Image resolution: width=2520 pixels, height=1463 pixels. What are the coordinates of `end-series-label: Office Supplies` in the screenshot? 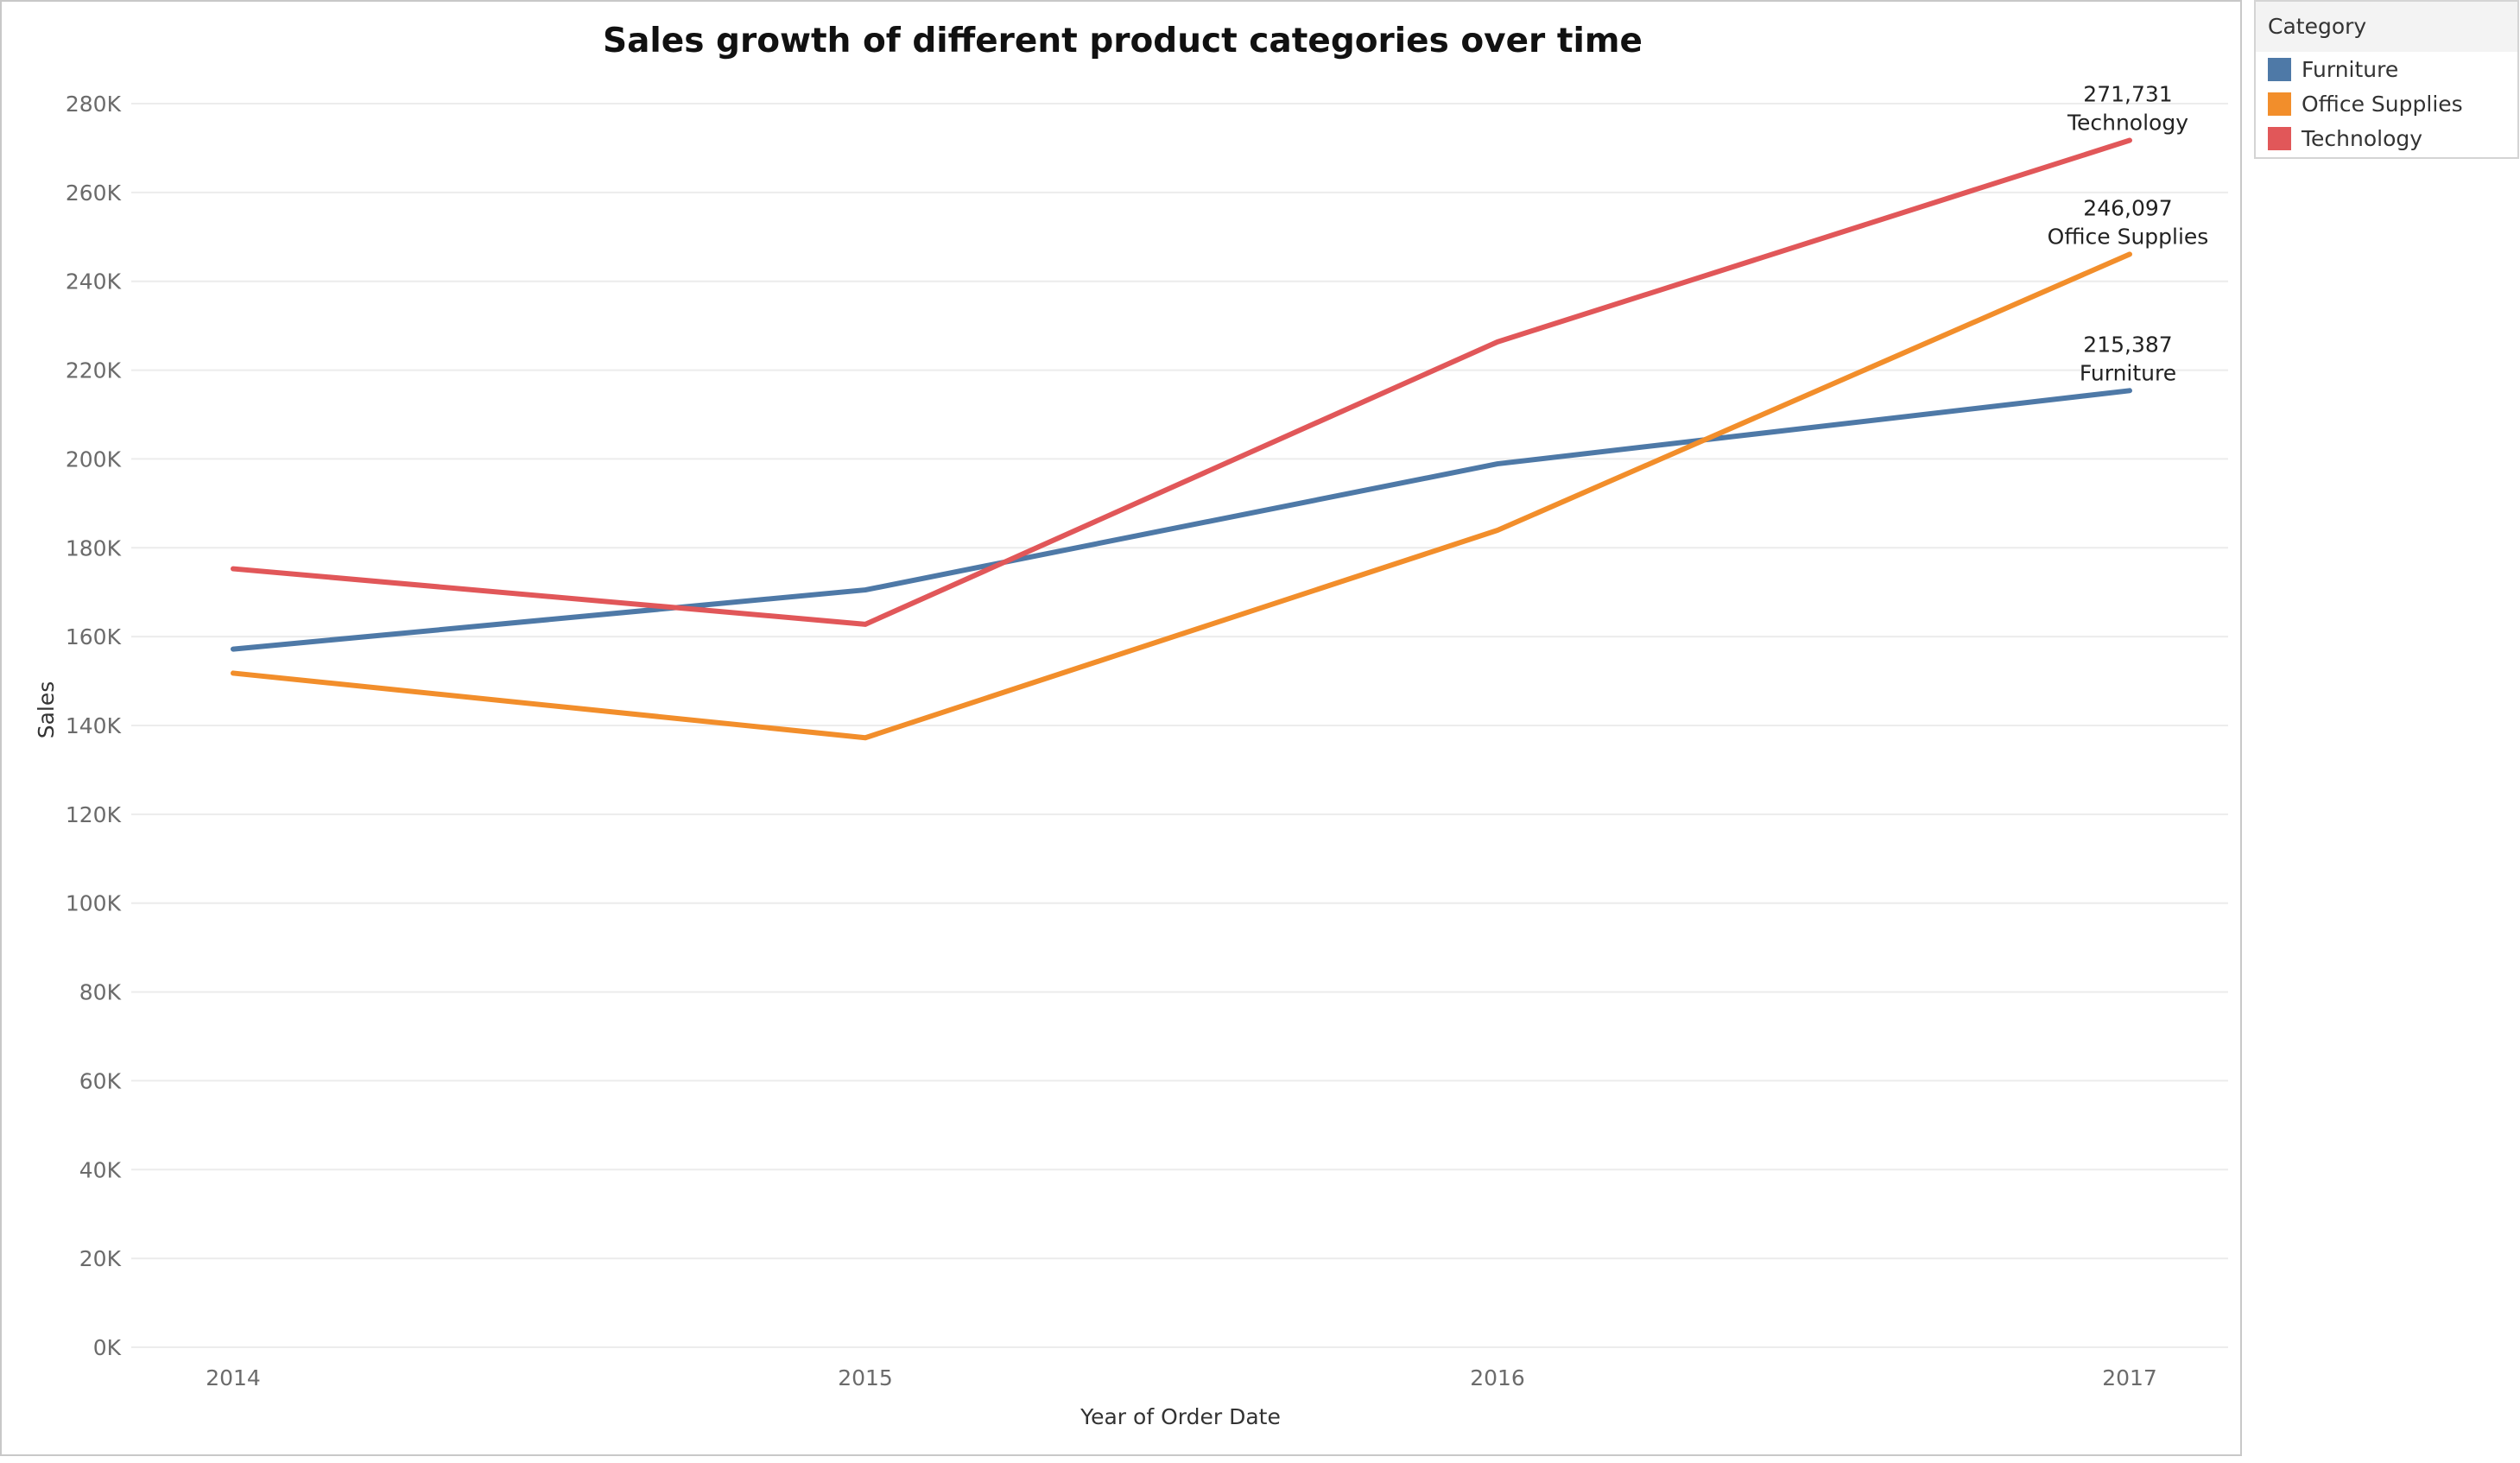 It's located at (2128, 237).